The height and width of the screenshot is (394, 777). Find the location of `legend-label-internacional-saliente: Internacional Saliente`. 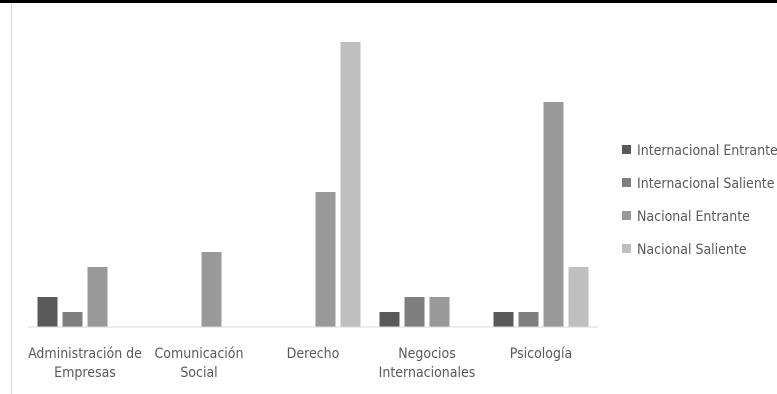

legend-label-internacional-saliente: Internacional Saliente is located at coordinates (706, 184).